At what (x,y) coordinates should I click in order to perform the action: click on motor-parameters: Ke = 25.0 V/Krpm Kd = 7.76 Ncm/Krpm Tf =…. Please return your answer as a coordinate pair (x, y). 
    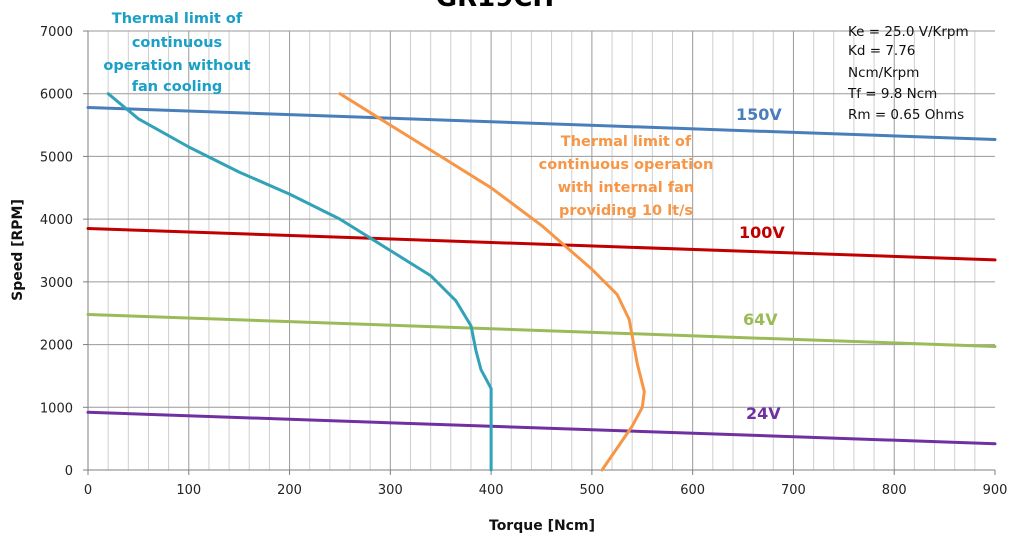
    Looking at the image, I should click on (908, 73).